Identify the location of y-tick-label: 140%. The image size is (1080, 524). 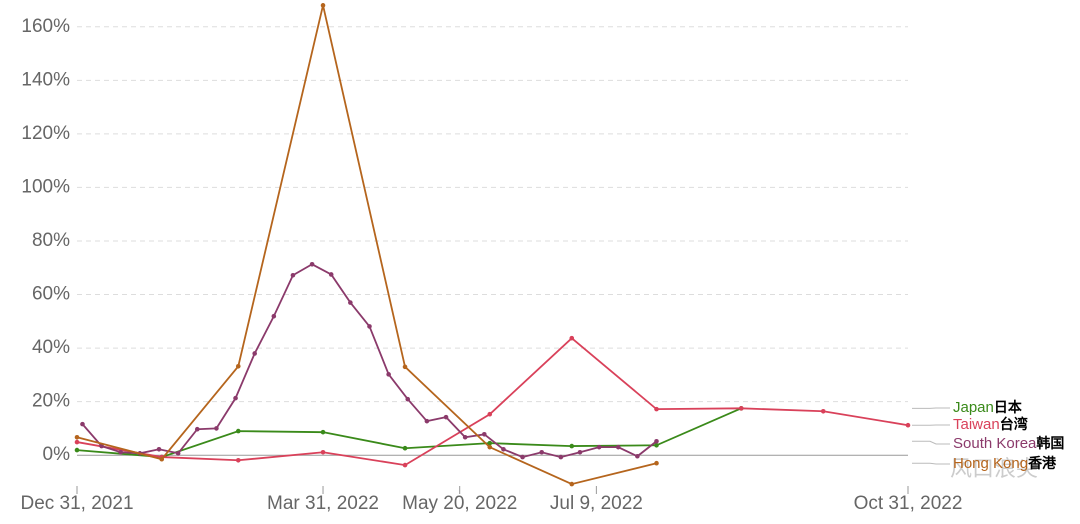
(45, 79).